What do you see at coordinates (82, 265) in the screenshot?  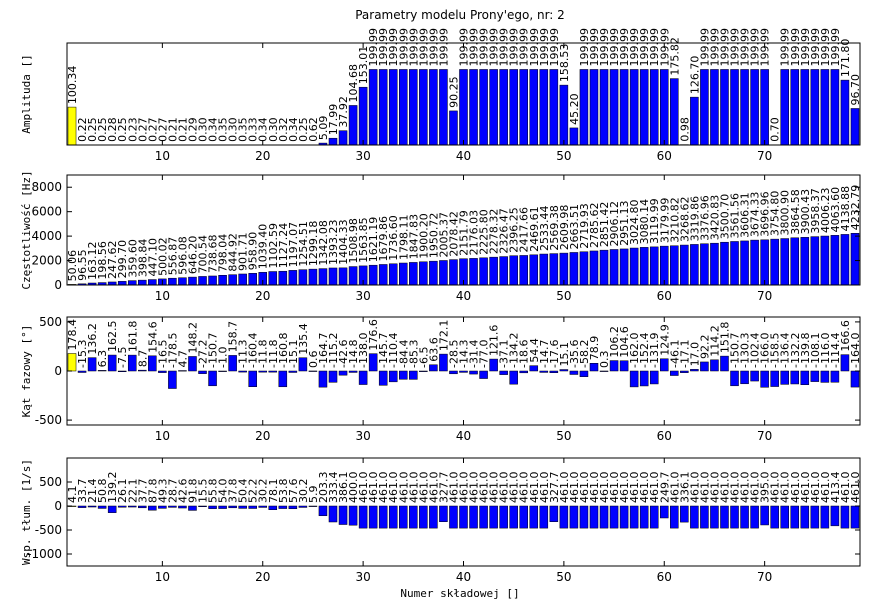 I see `bar-value-label: 96.55` at bounding box center [82, 265].